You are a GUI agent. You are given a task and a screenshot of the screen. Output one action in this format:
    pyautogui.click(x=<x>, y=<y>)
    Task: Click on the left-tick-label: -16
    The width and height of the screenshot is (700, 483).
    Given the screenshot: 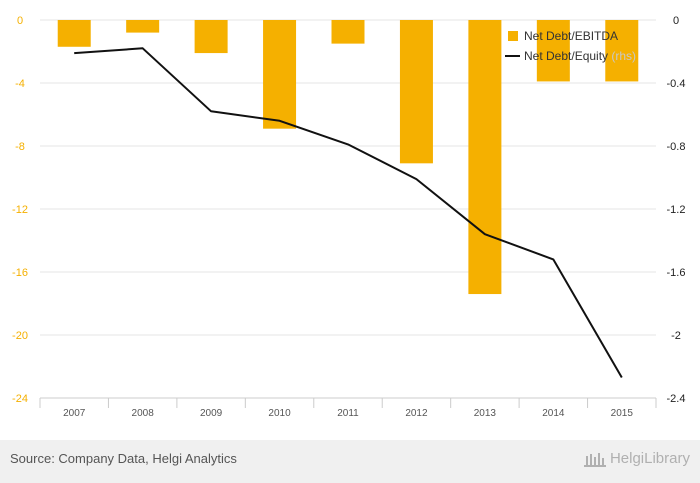 What is the action you would take?
    pyautogui.click(x=20, y=273)
    